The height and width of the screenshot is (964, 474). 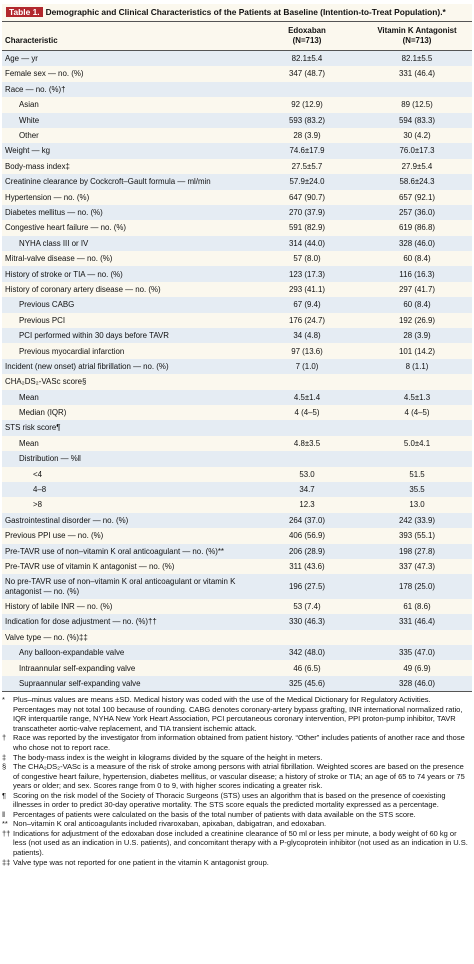 I want to click on row-label: White, so click(x=127, y=120).